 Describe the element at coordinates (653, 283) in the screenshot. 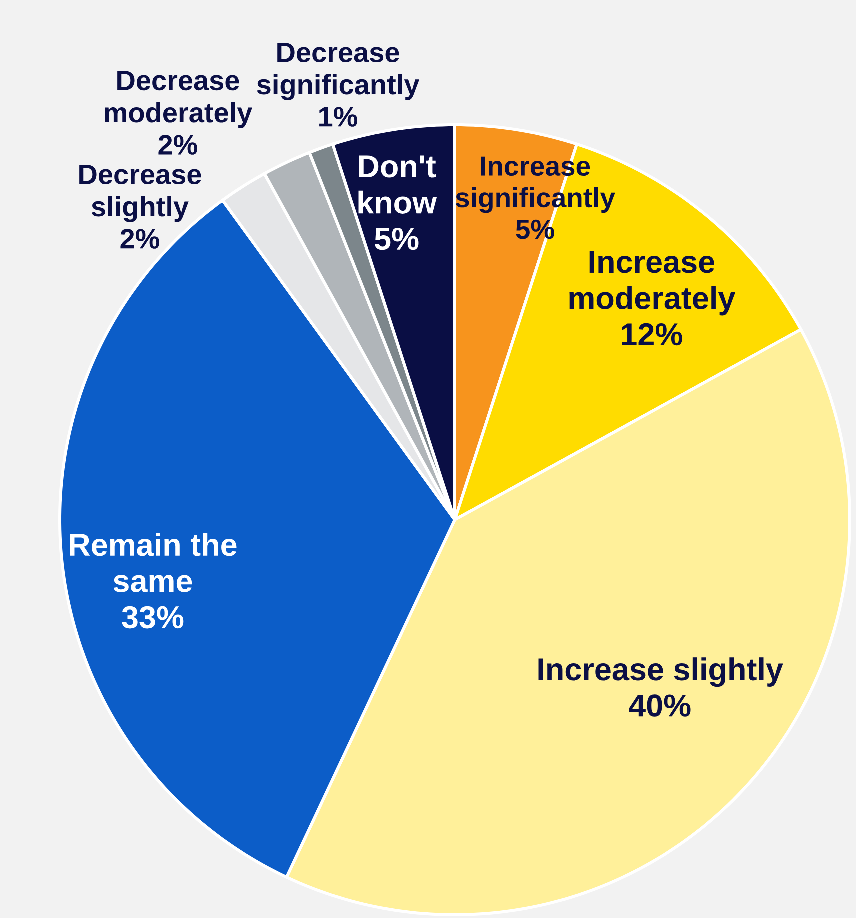

I see `slice-label: Increase moderately` at that location.